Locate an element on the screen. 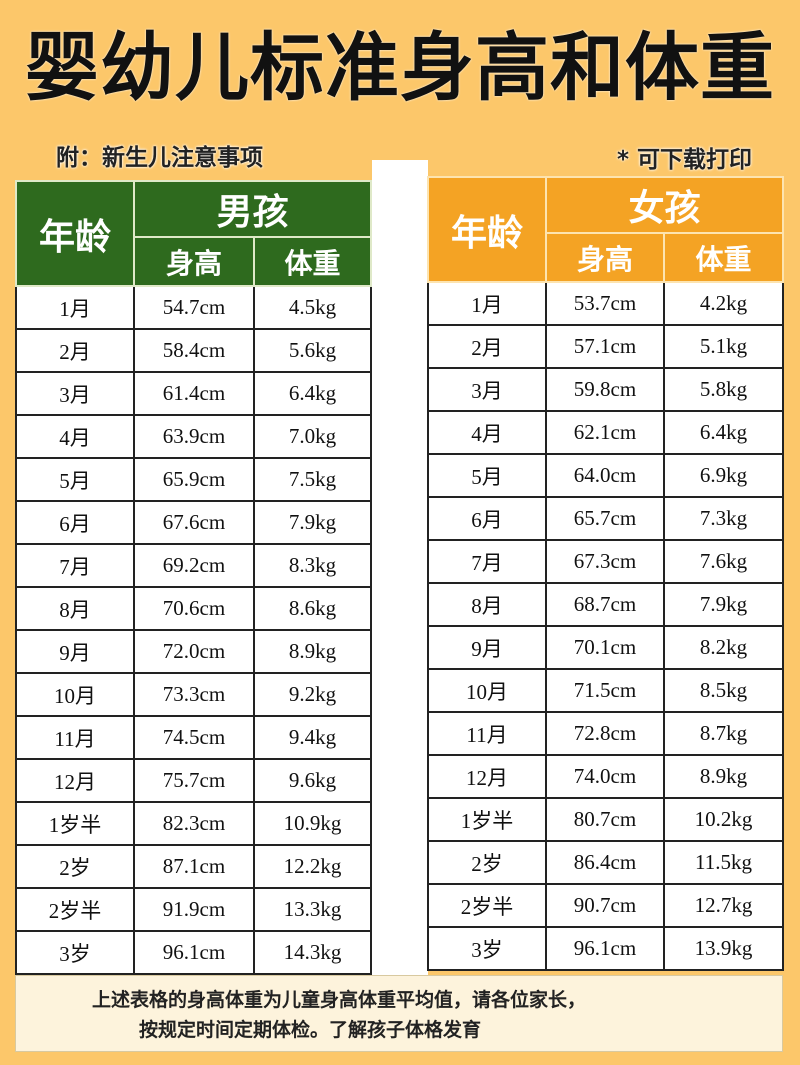  table-row: 9月 70.1cm 8.2kg is located at coordinates (605, 647).